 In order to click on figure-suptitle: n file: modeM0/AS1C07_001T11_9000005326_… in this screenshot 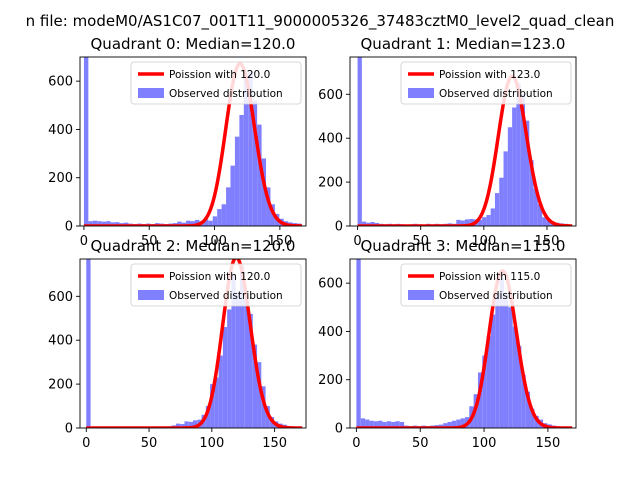, I will do `click(320, 21)`.